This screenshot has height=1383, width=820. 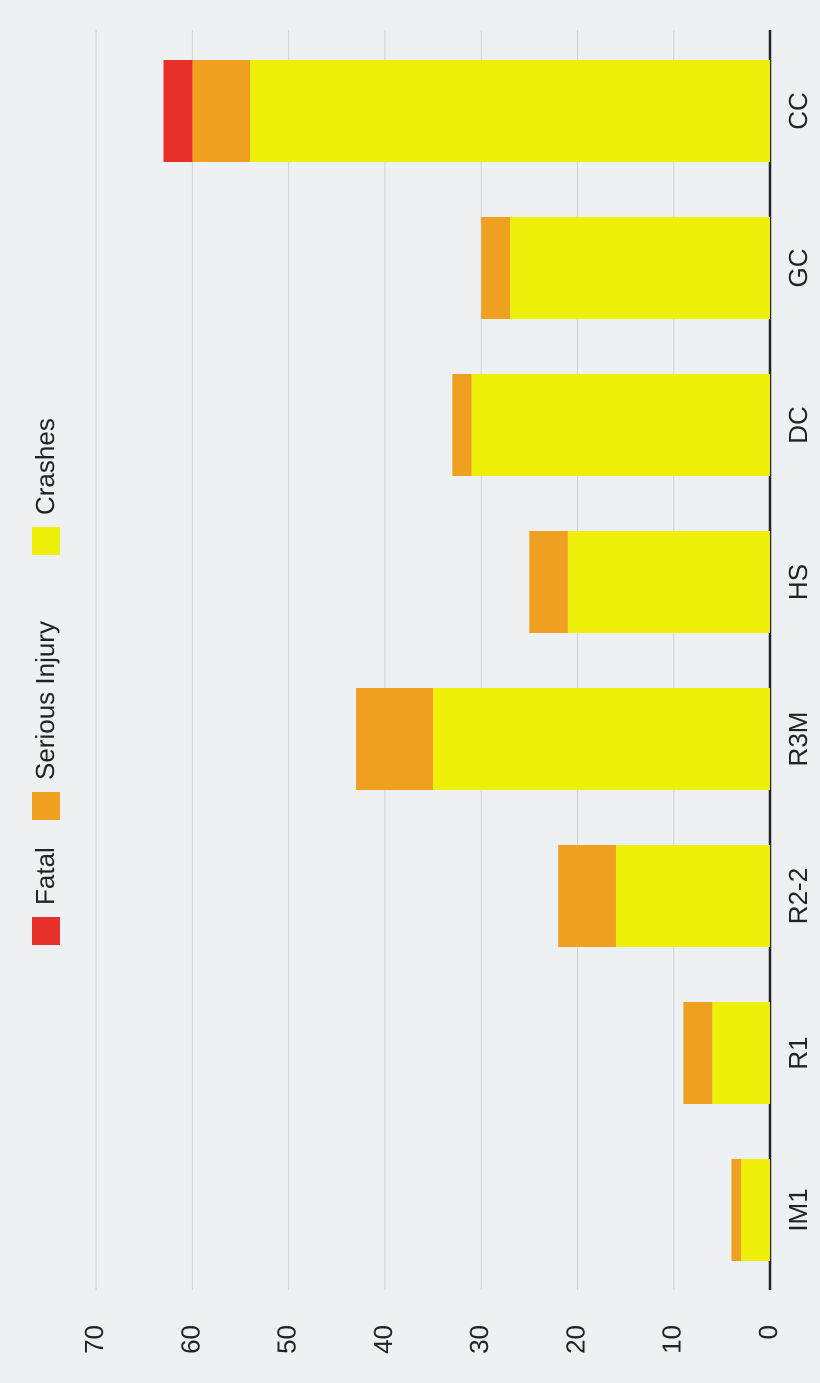 What do you see at coordinates (45, 466) in the screenshot?
I see `legend-label: Crashes` at bounding box center [45, 466].